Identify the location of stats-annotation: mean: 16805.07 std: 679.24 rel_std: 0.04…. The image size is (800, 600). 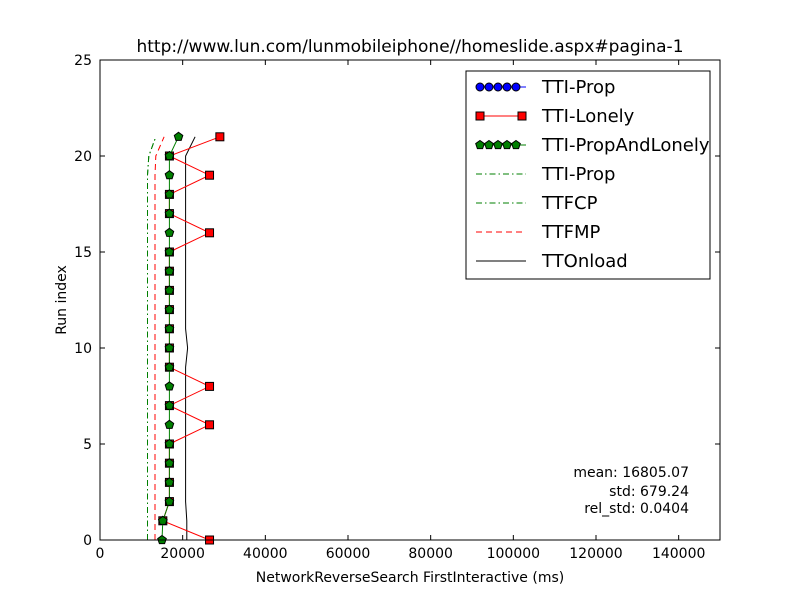
(631, 491).